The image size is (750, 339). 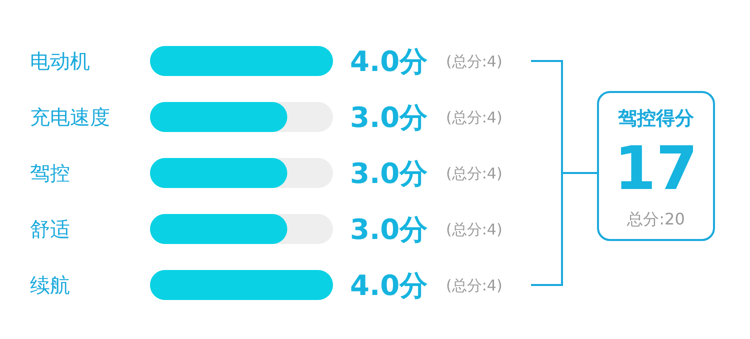 I want to click on y-tick-label: 驾控, so click(x=50, y=173).